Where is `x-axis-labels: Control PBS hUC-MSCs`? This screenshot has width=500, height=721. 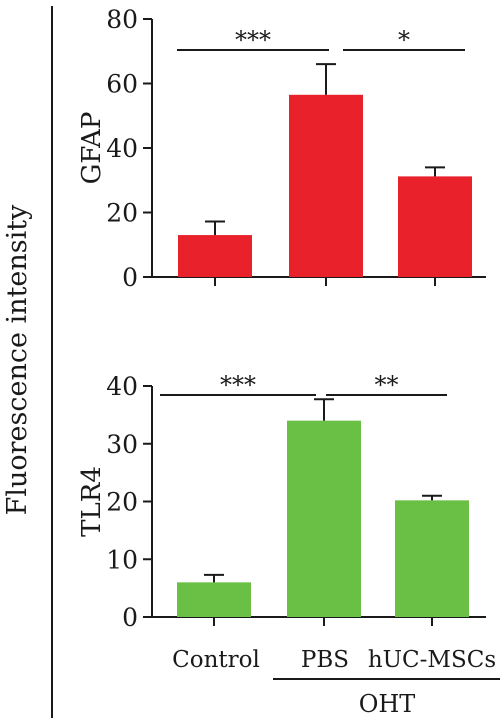 x-axis-labels: Control PBS hUC-MSCs is located at coordinates (334, 660).